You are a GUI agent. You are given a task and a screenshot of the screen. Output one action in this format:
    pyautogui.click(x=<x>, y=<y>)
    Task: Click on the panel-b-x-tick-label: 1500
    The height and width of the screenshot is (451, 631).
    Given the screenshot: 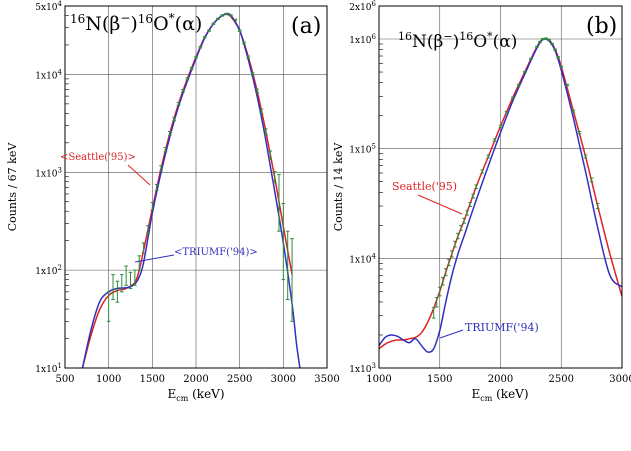 What is the action you would take?
    pyautogui.click(x=439, y=379)
    